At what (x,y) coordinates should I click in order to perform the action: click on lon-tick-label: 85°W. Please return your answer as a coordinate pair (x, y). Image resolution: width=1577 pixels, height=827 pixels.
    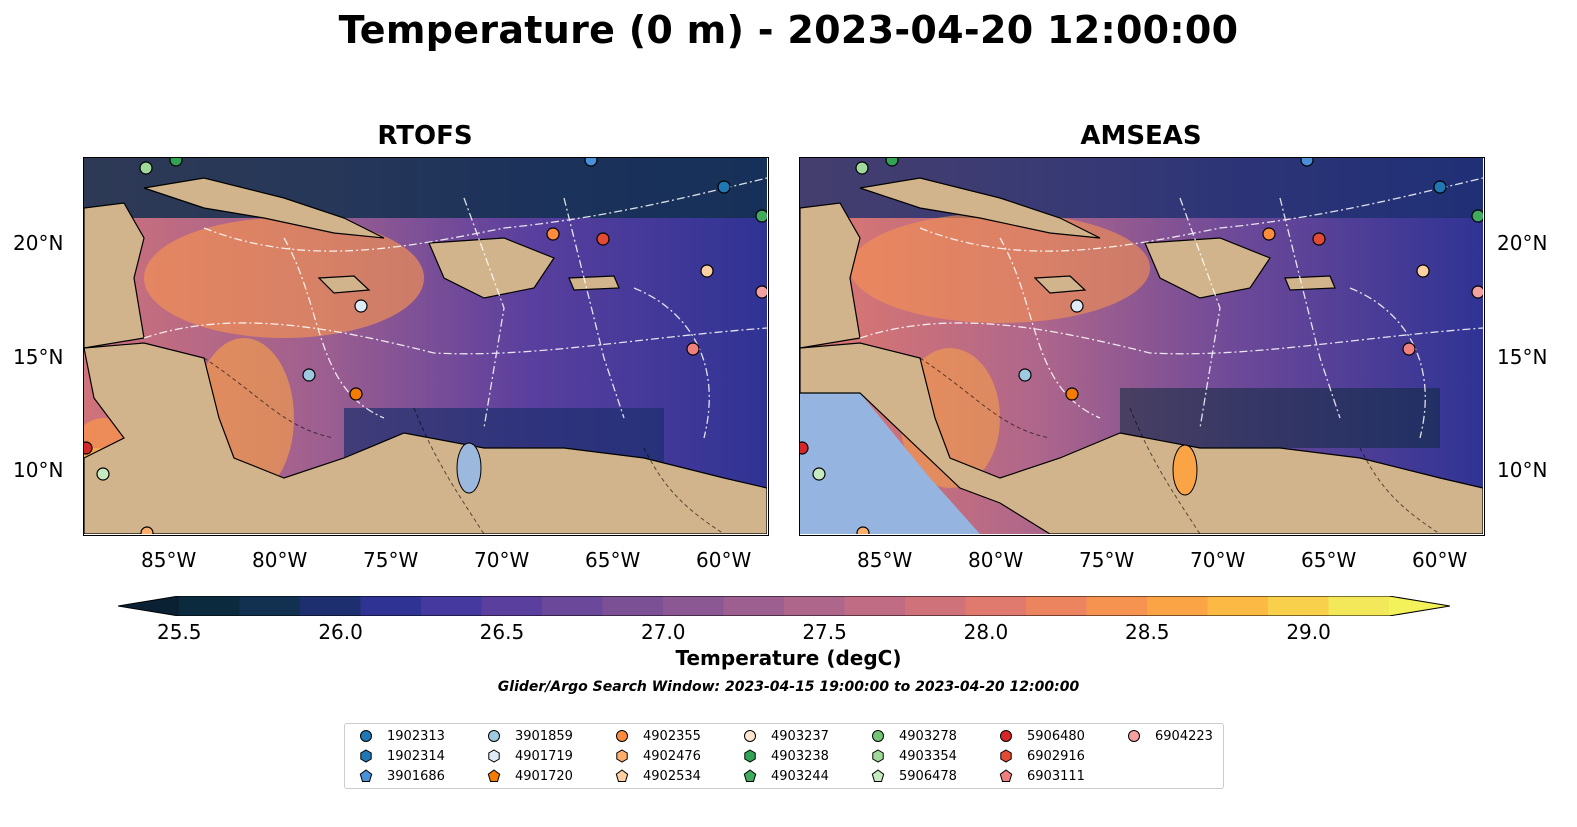
    Looking at the image, I should click on (169, 560).